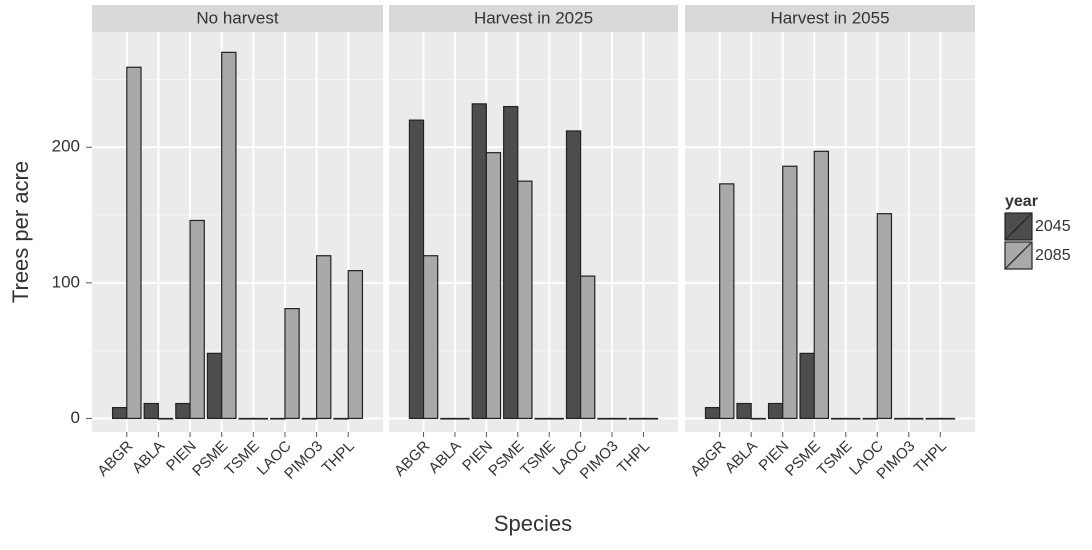 The image size is (1092, 550). I want to click on y-axis-label: Trees per acre, so click(20, 232).